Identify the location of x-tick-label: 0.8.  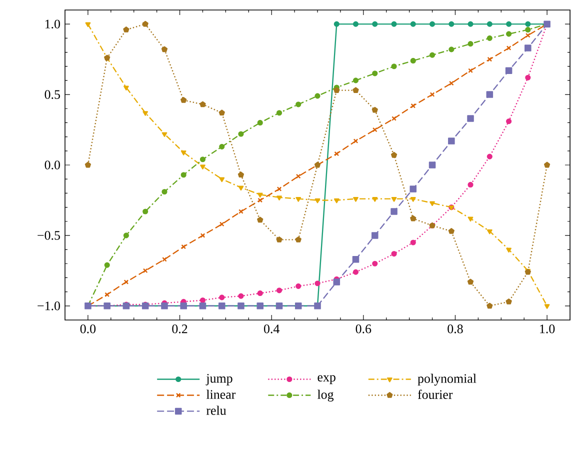
(455, 329).